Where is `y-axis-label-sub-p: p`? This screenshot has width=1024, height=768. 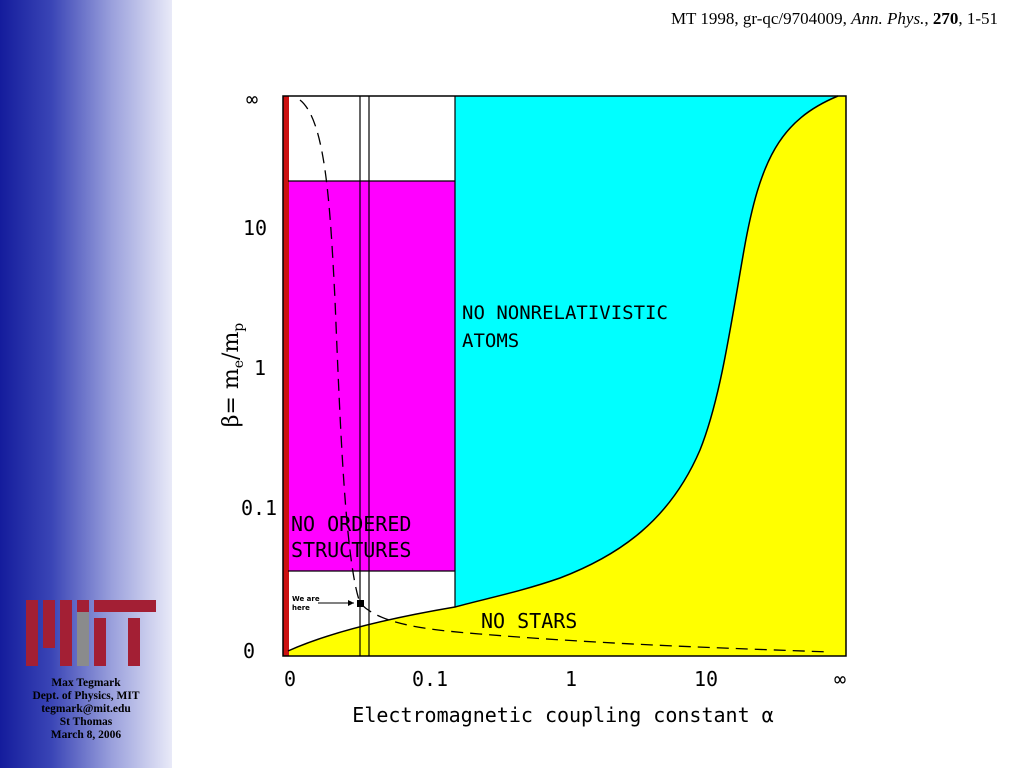
y-axis-label-sub-p: p is located at coordinates (239, 327).